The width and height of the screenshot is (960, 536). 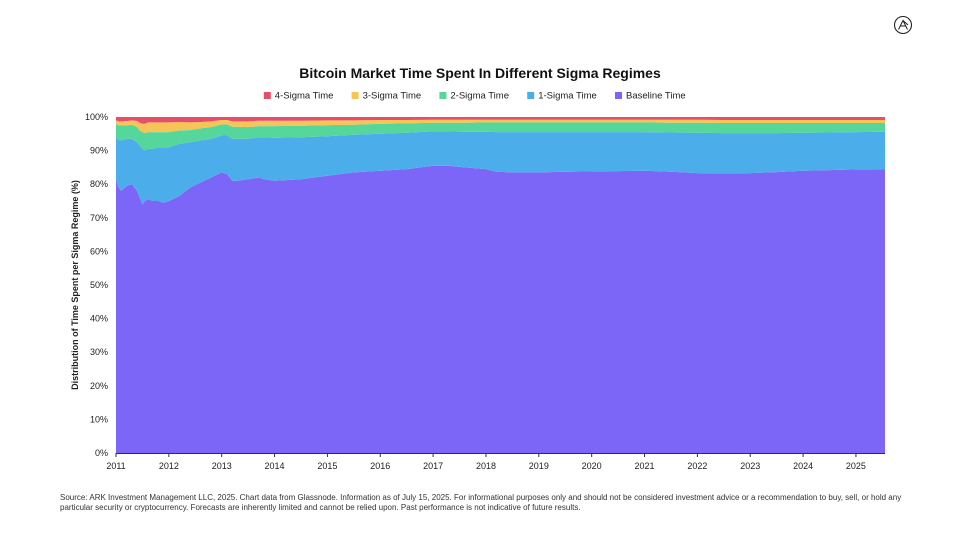 What do you see at coordinates (99, 151) in the screenshot?
I see `y-tick-label: 90%` at bounding box center [99, 151].